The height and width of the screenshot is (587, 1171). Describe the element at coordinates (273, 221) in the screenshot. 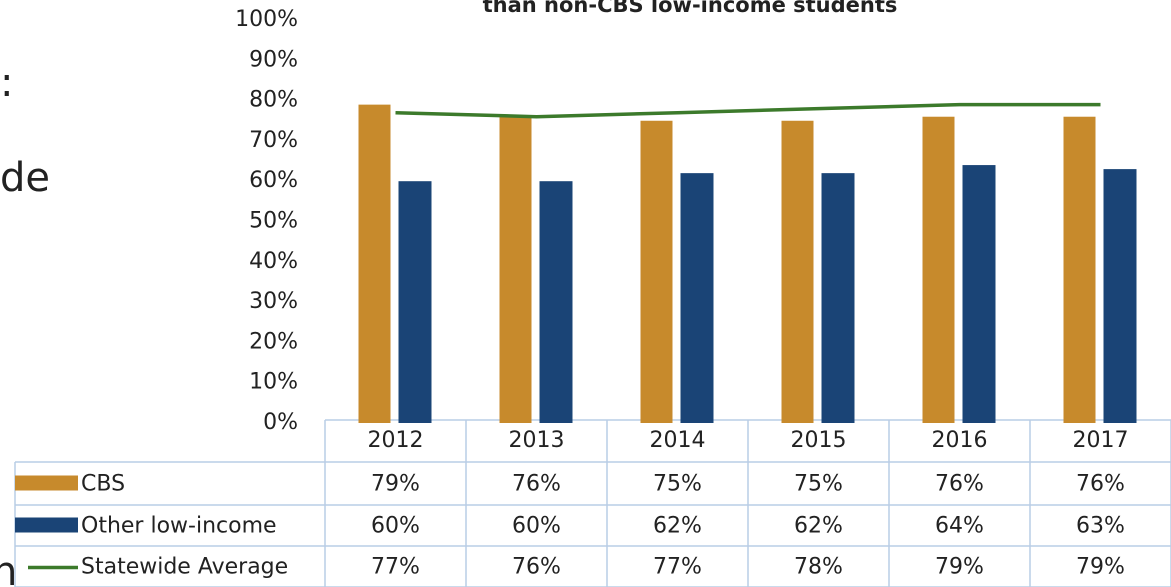

I see `y-tick-label: 50%` at that location.